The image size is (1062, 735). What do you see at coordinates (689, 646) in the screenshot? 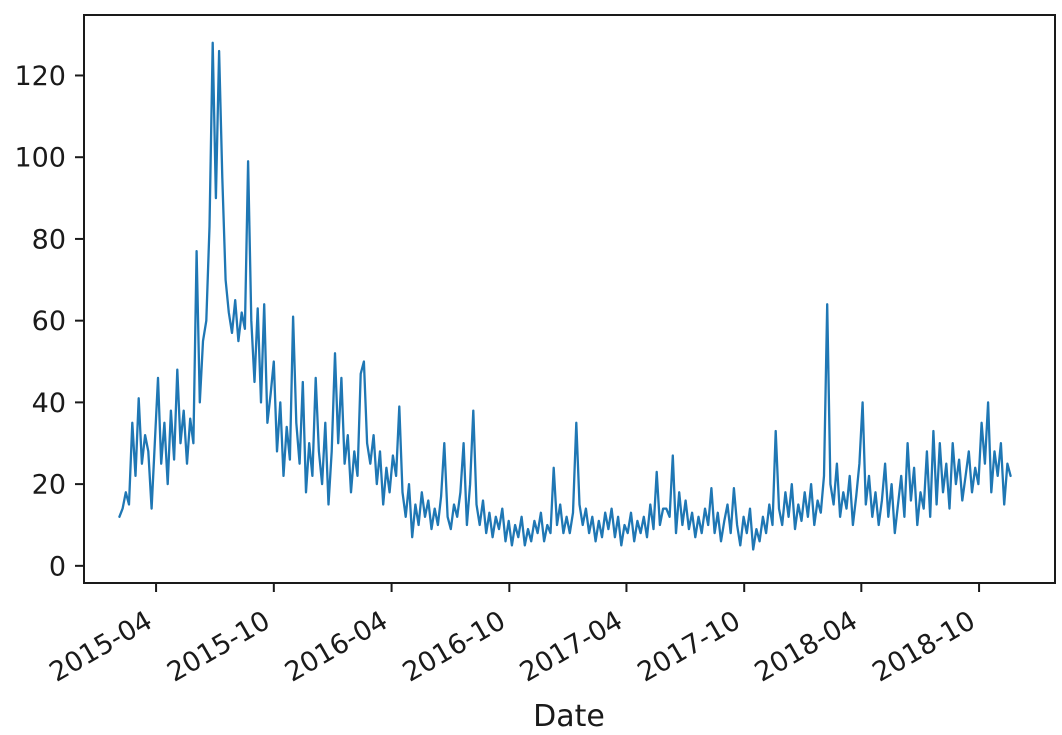
I see `x-tick-label: 2017-10` at bounding box center [689, 646].